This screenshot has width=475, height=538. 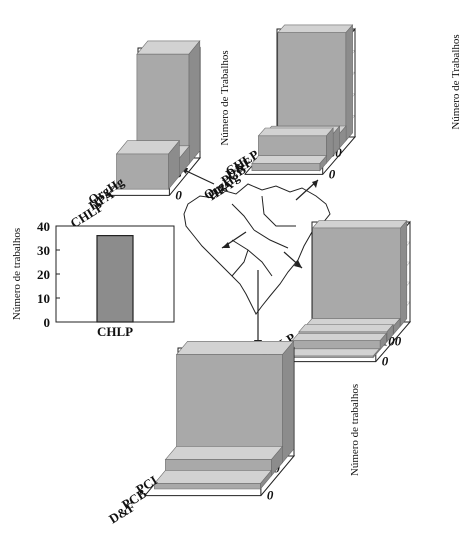 What do you see at coordinates (298, 264) in the screenshot?
I see `arrowhead-southeast` at bounding box center [298, 264].